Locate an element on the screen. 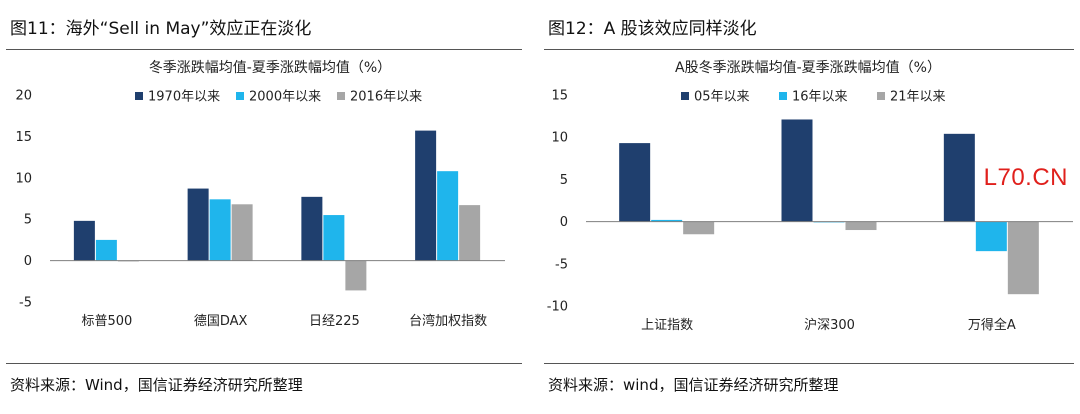  y-tick-label: -10 is located at coordinates (557, 307).